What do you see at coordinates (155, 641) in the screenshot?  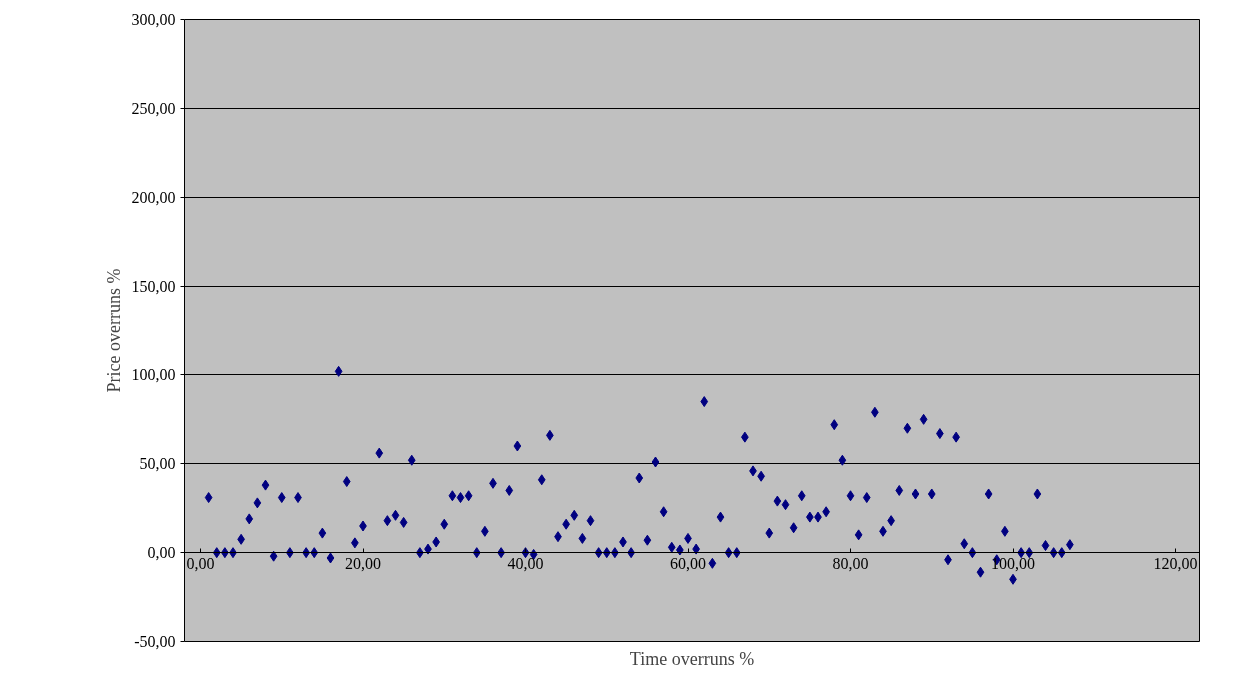 I see `y-tick-label: -50,00` at bounding box center [155, 641].